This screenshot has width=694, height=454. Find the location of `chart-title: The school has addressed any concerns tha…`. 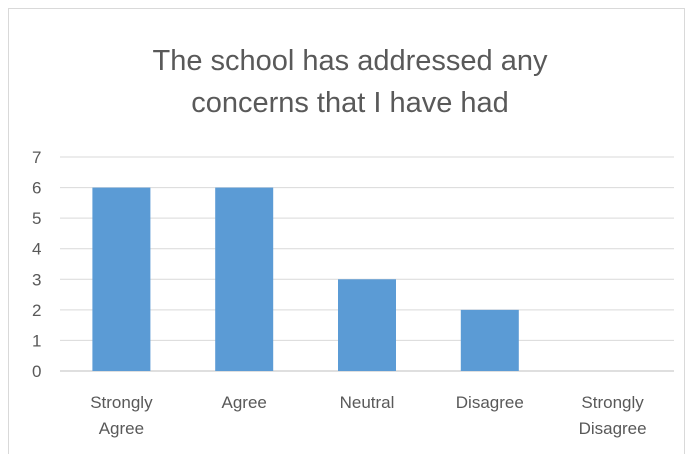

chart-title: The school has addressed any concerns tha… is located at coordinates (350, 82).